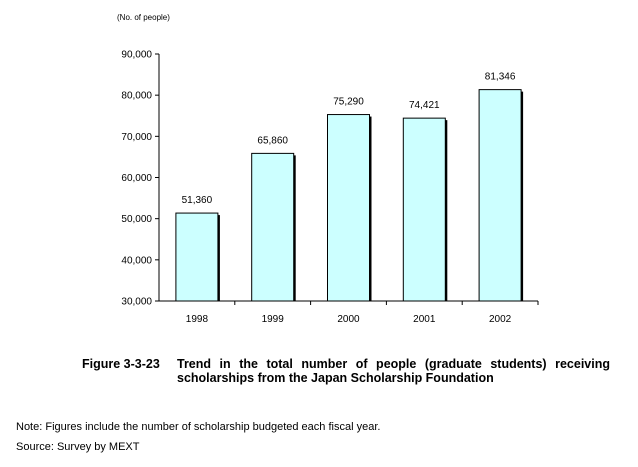 The width and height of the screenshot is (638, 467). What do you see at coordinates (136, 137) in the screenshot?
I see `y-tick-label: 70,000` at bounding box center [136, 137].